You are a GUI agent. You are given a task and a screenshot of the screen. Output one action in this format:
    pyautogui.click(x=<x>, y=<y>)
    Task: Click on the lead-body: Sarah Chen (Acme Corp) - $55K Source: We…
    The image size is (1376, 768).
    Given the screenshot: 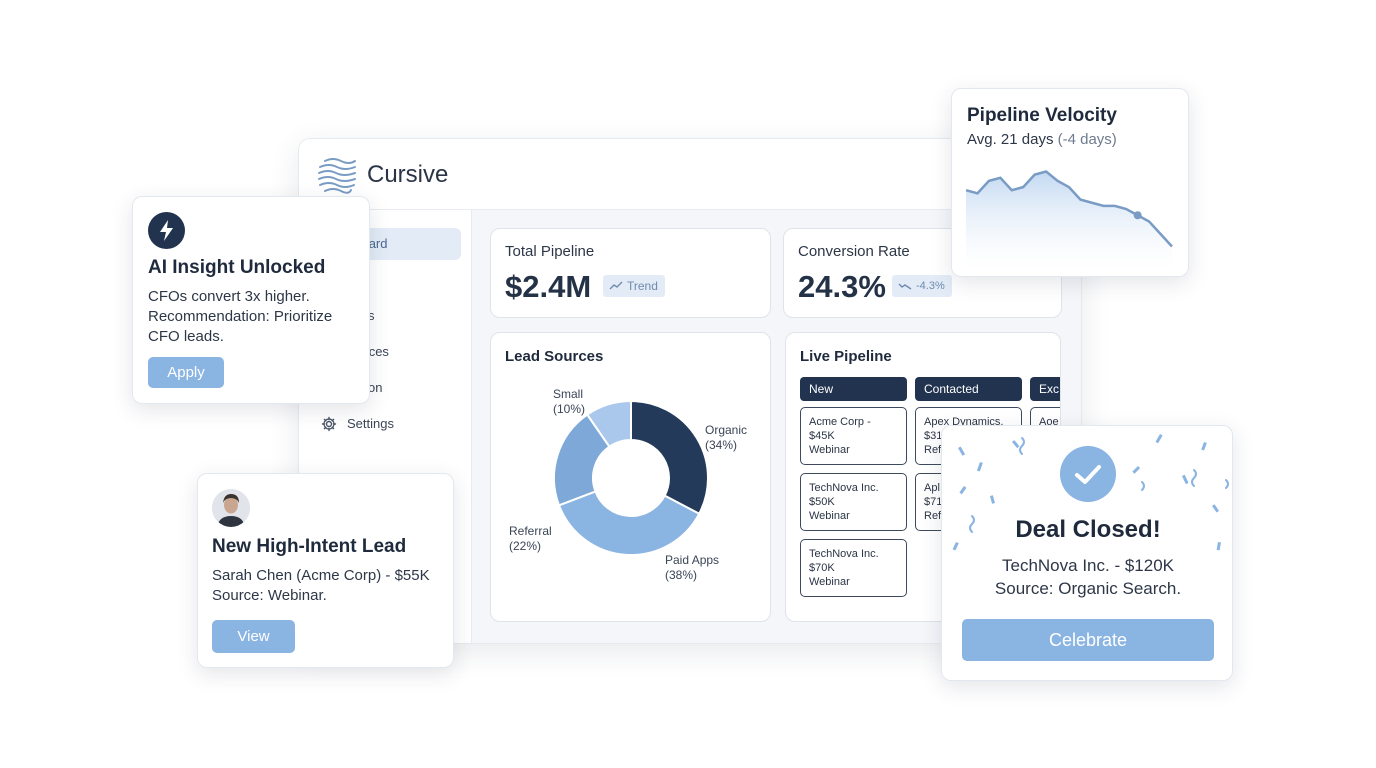 What is the action you would take?
    pyautogui.click(x=321, y=586)
    